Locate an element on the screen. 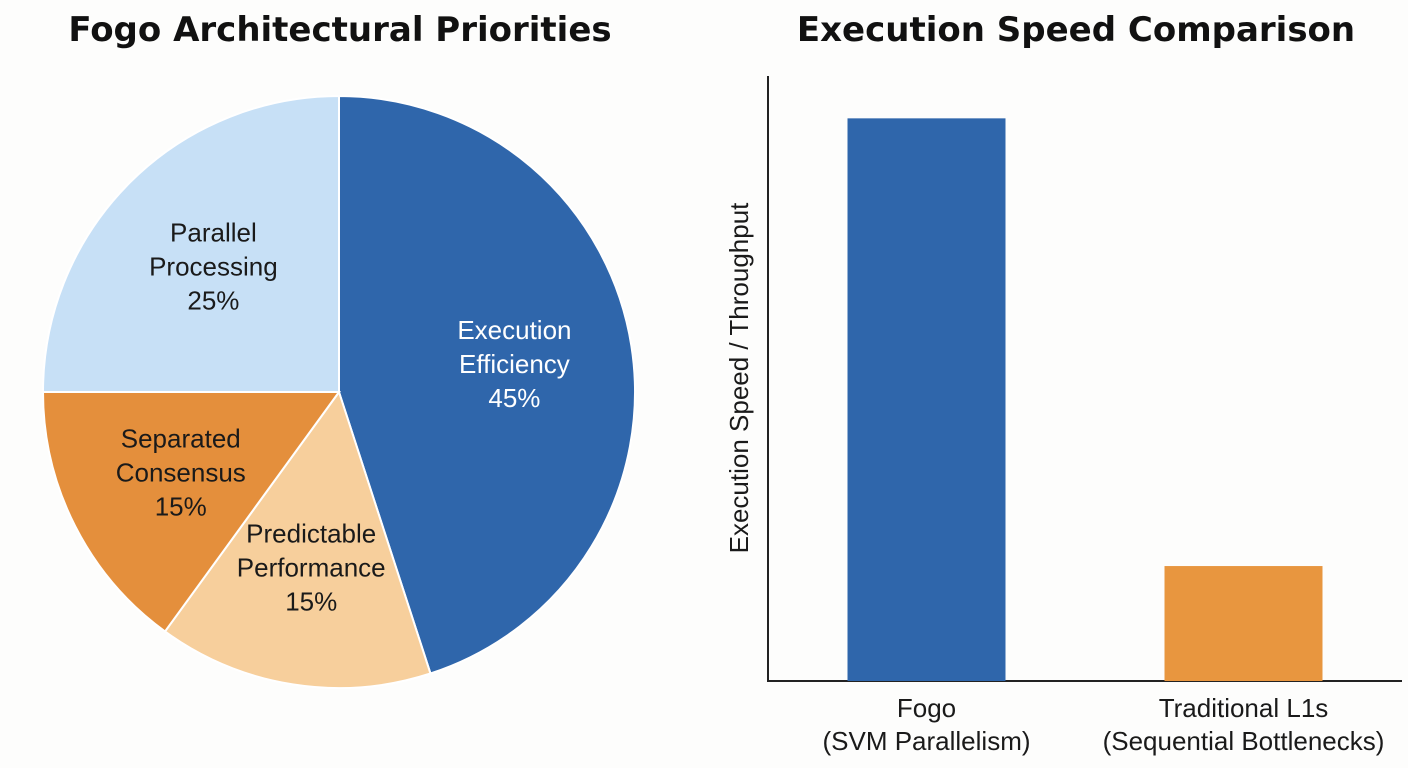 This screenshot has width=1408, height=768. pie-slice-label-separated-consensus: Consensus is located at coordinates (181, 473).